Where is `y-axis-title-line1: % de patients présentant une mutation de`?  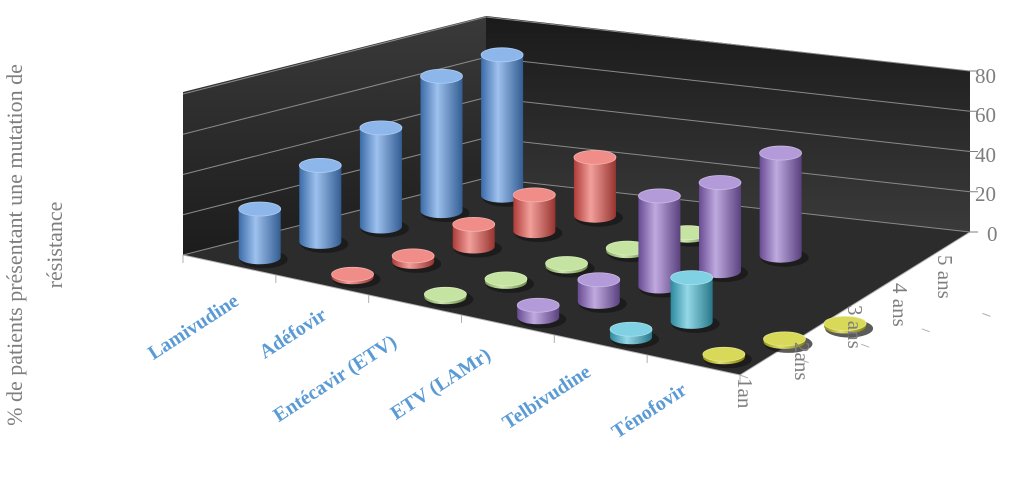 y-axis-title-line1: % de patients présentant une mutation de is located at coordinates (14, 245).